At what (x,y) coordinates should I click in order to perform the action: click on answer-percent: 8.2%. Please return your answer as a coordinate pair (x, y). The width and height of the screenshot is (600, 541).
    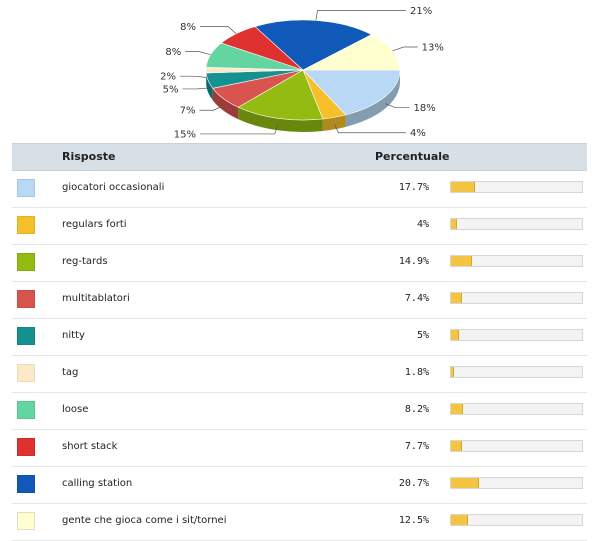
    Looking at the image, I should click on (417, 409).